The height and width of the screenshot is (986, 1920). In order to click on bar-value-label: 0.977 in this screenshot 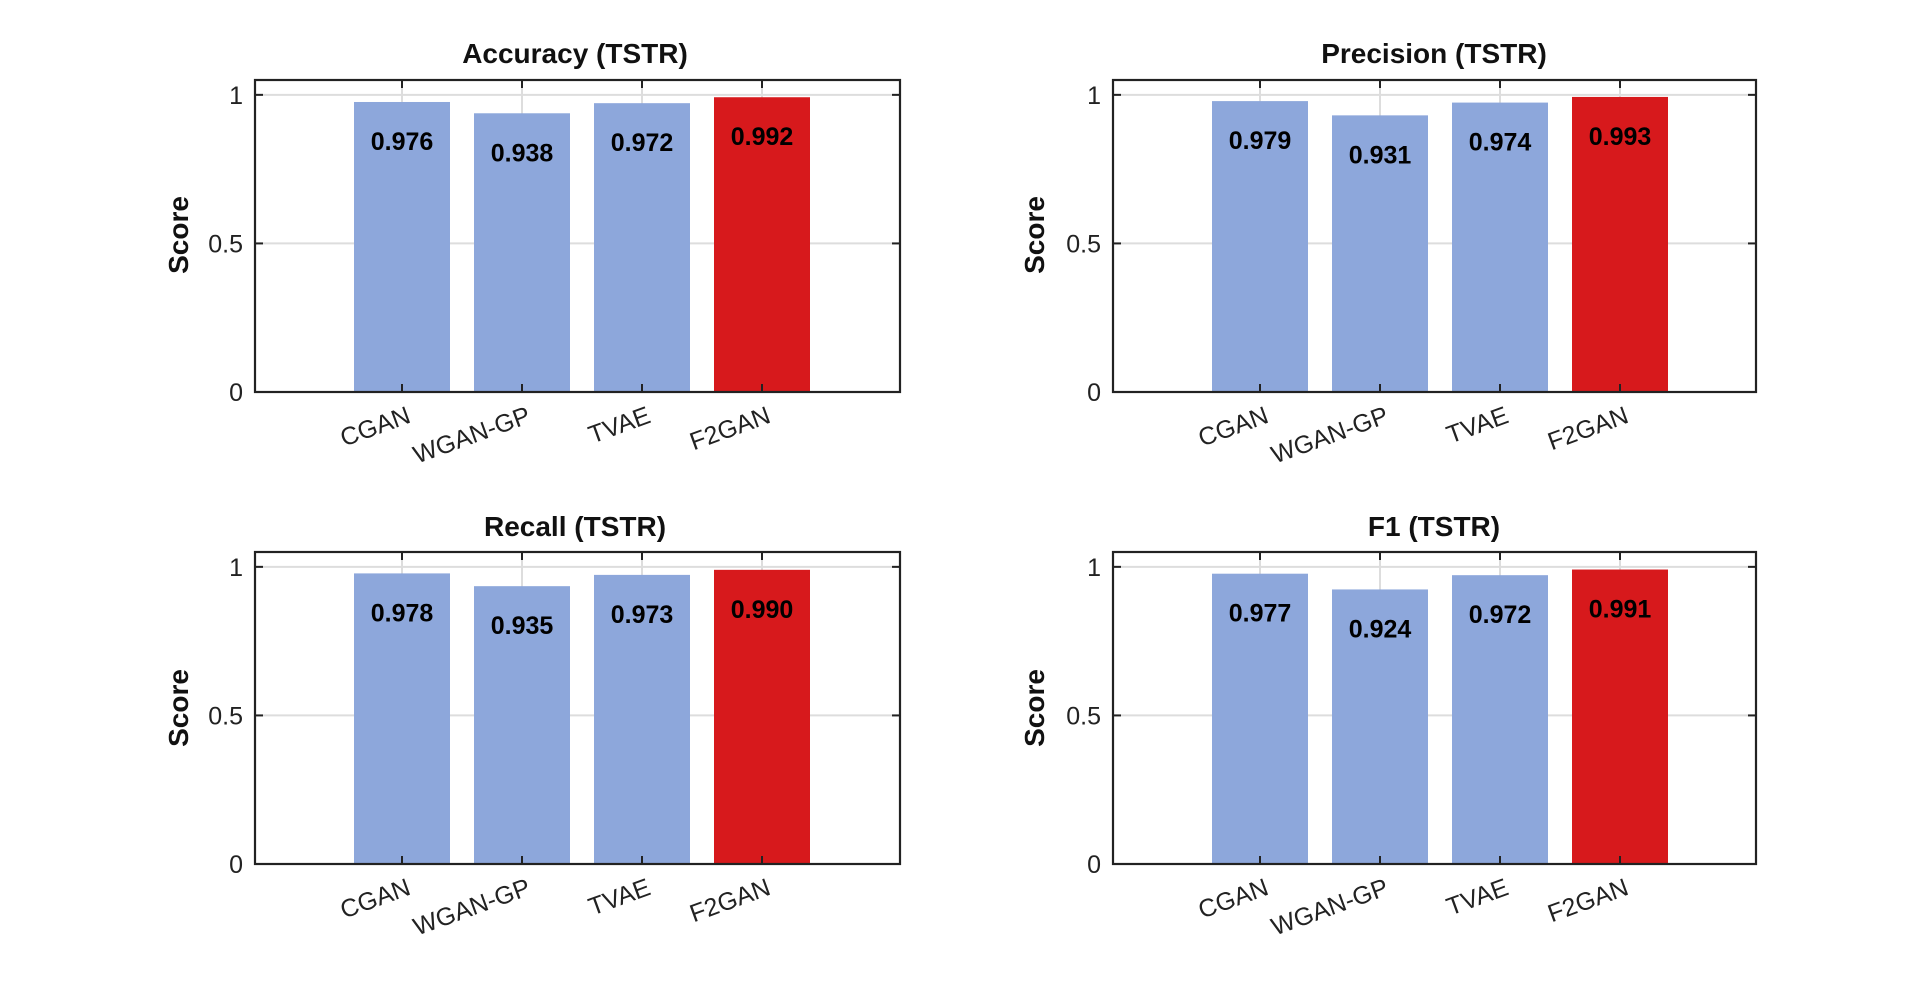, I will do `click(1260, 614)`.